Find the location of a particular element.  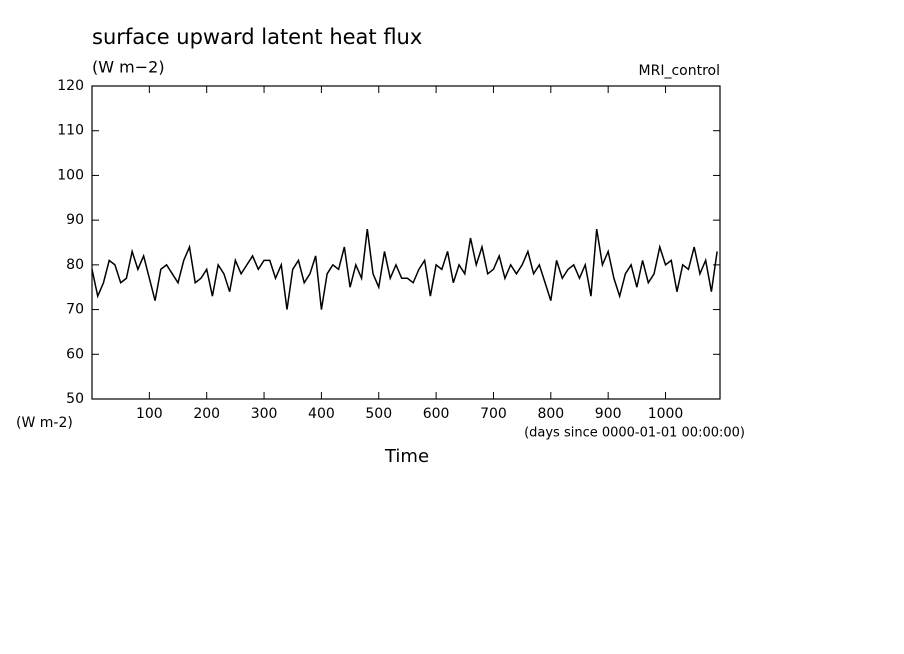

y-tick-label: 100 is located at coordinates (70, 175).